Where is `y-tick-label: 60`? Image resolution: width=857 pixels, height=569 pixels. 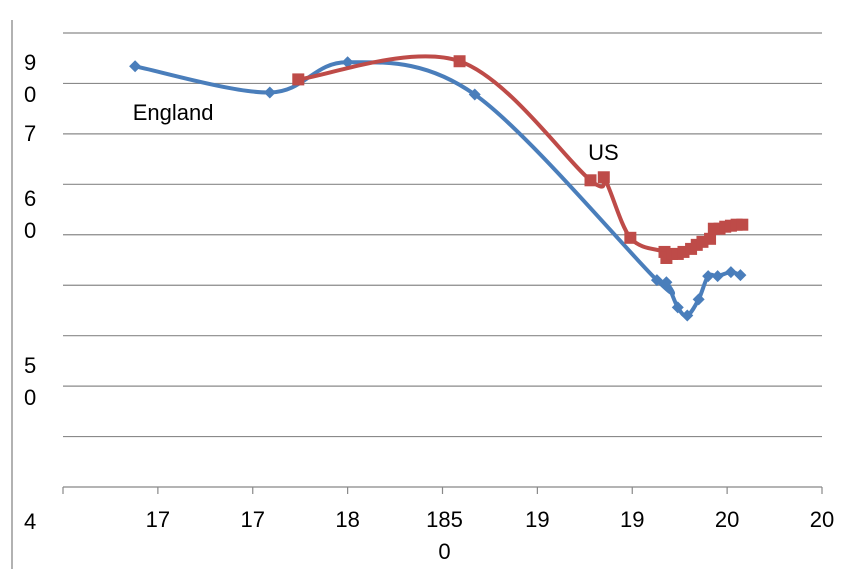
y-tick-label: 60 is located at coordinates (30, 215).